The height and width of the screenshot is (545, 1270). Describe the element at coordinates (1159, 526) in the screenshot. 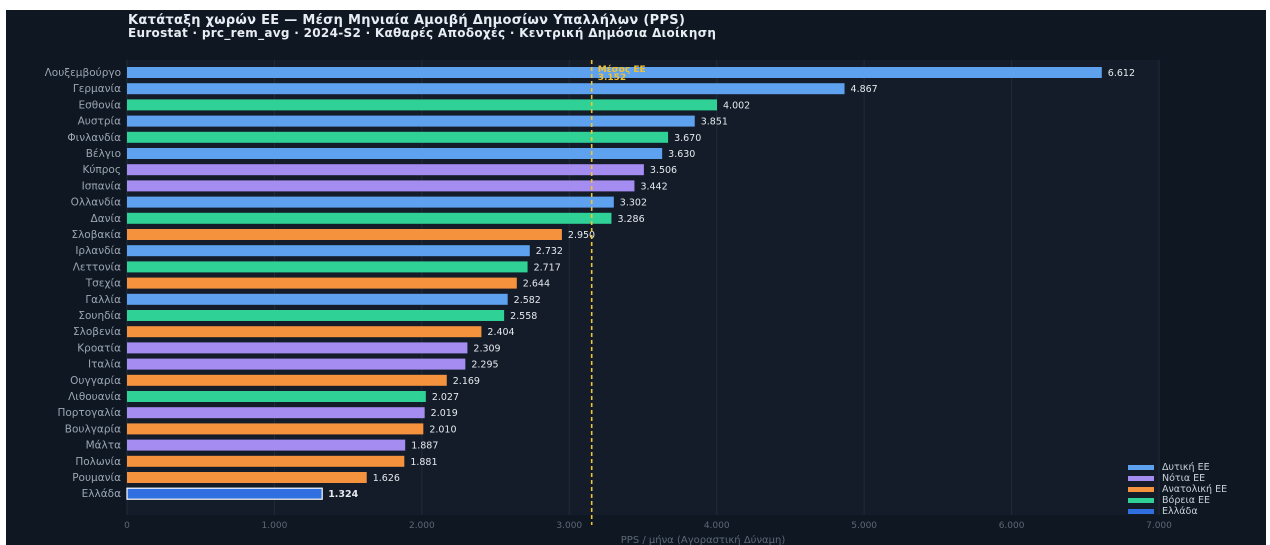

I see `x-tick-label: 7.000` at that location.